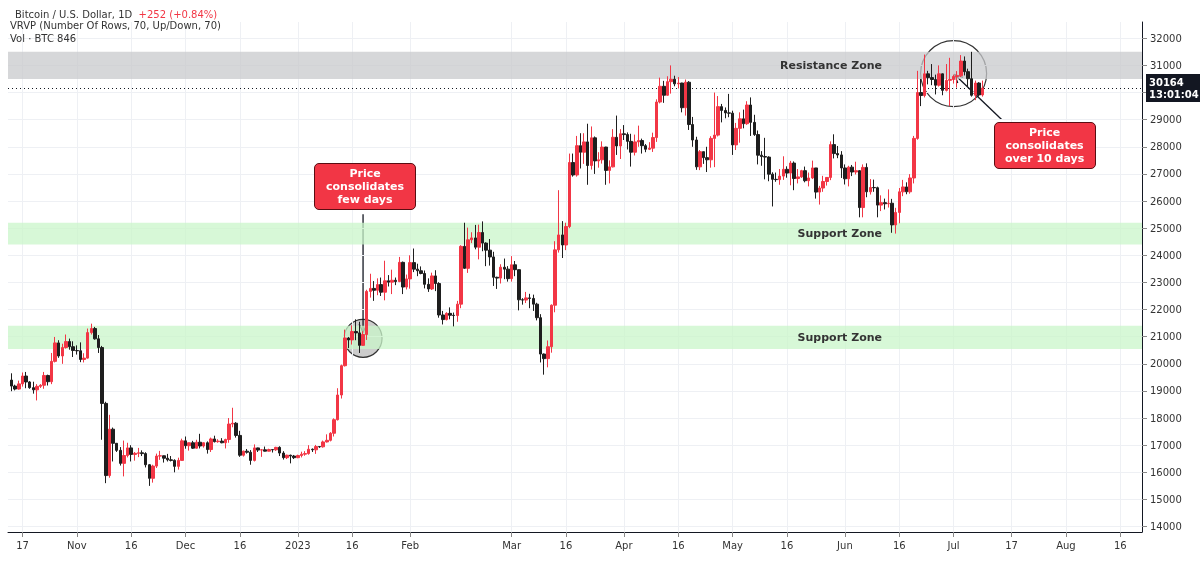 Image resolution: width=1200 pixels, height=566 pixels. Describe the element at coordinates (839, 234) in the screenshot. I see `band-label: Support Zone` at that location.